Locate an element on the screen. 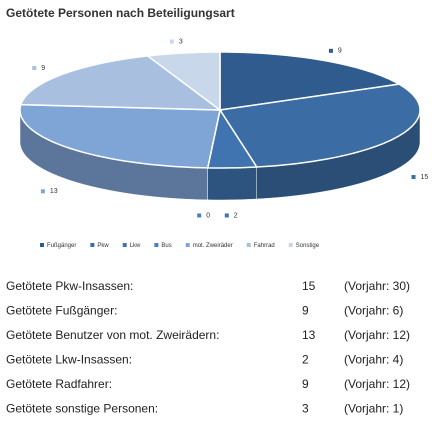  legend-label: Bus is located at coordinates (166, 246).